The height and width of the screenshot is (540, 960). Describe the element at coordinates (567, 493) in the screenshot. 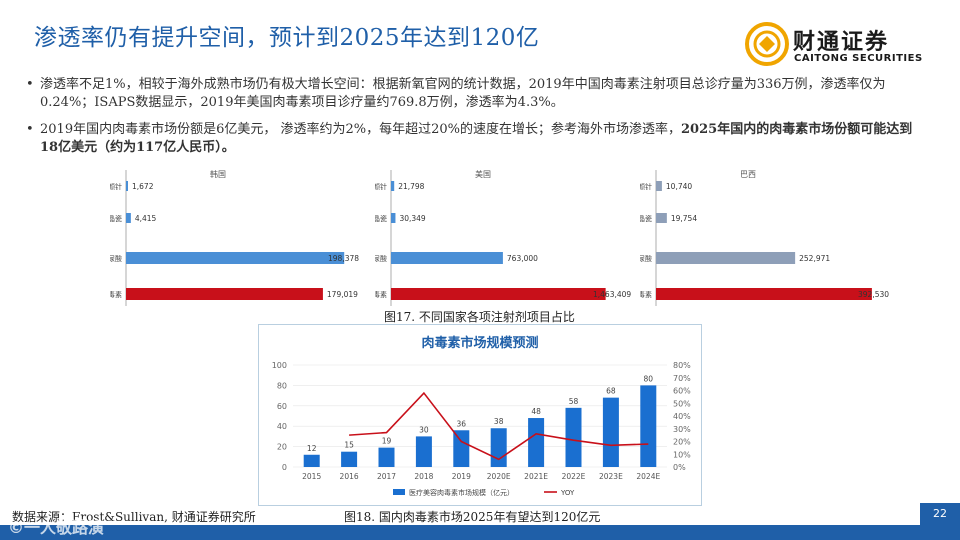

I see `legend-line-label: YOY` at that location.